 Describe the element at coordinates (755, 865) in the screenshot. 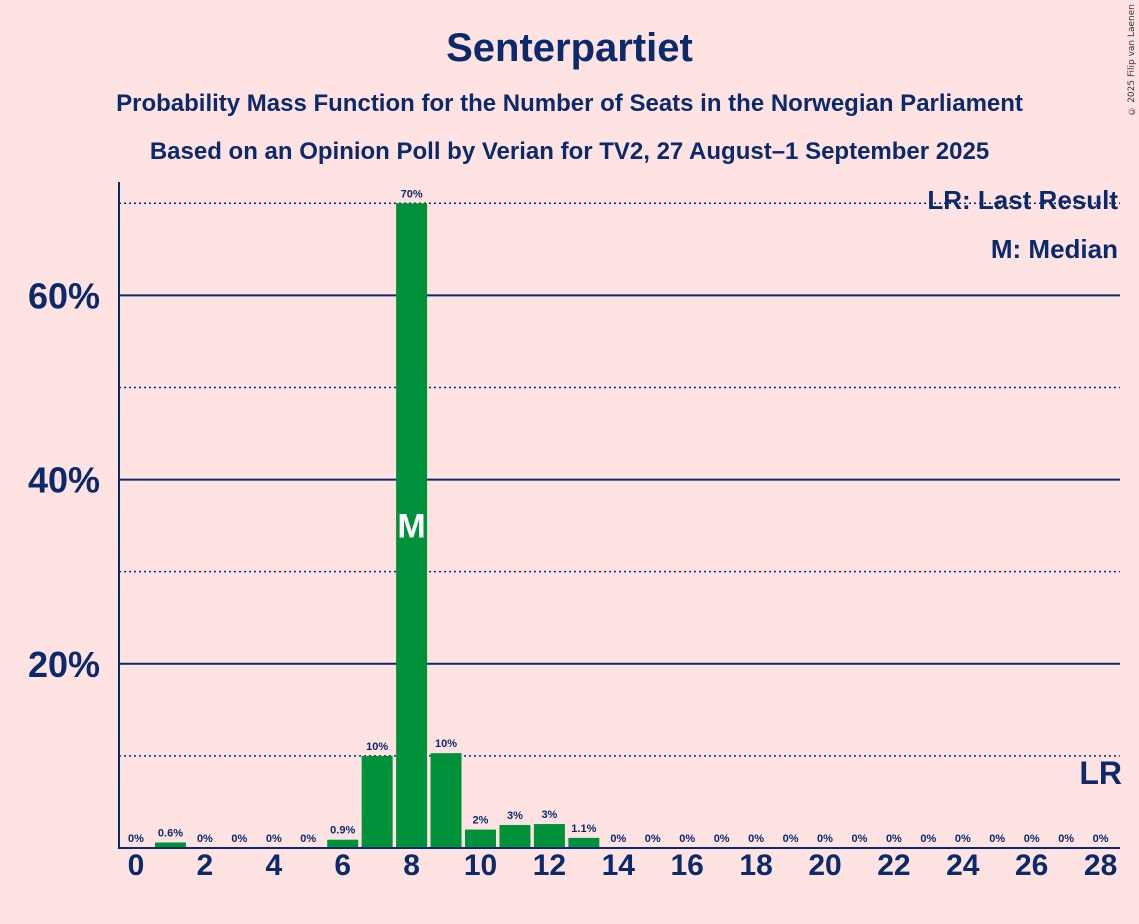

I see `x-tick-label-18: 18` at that location.